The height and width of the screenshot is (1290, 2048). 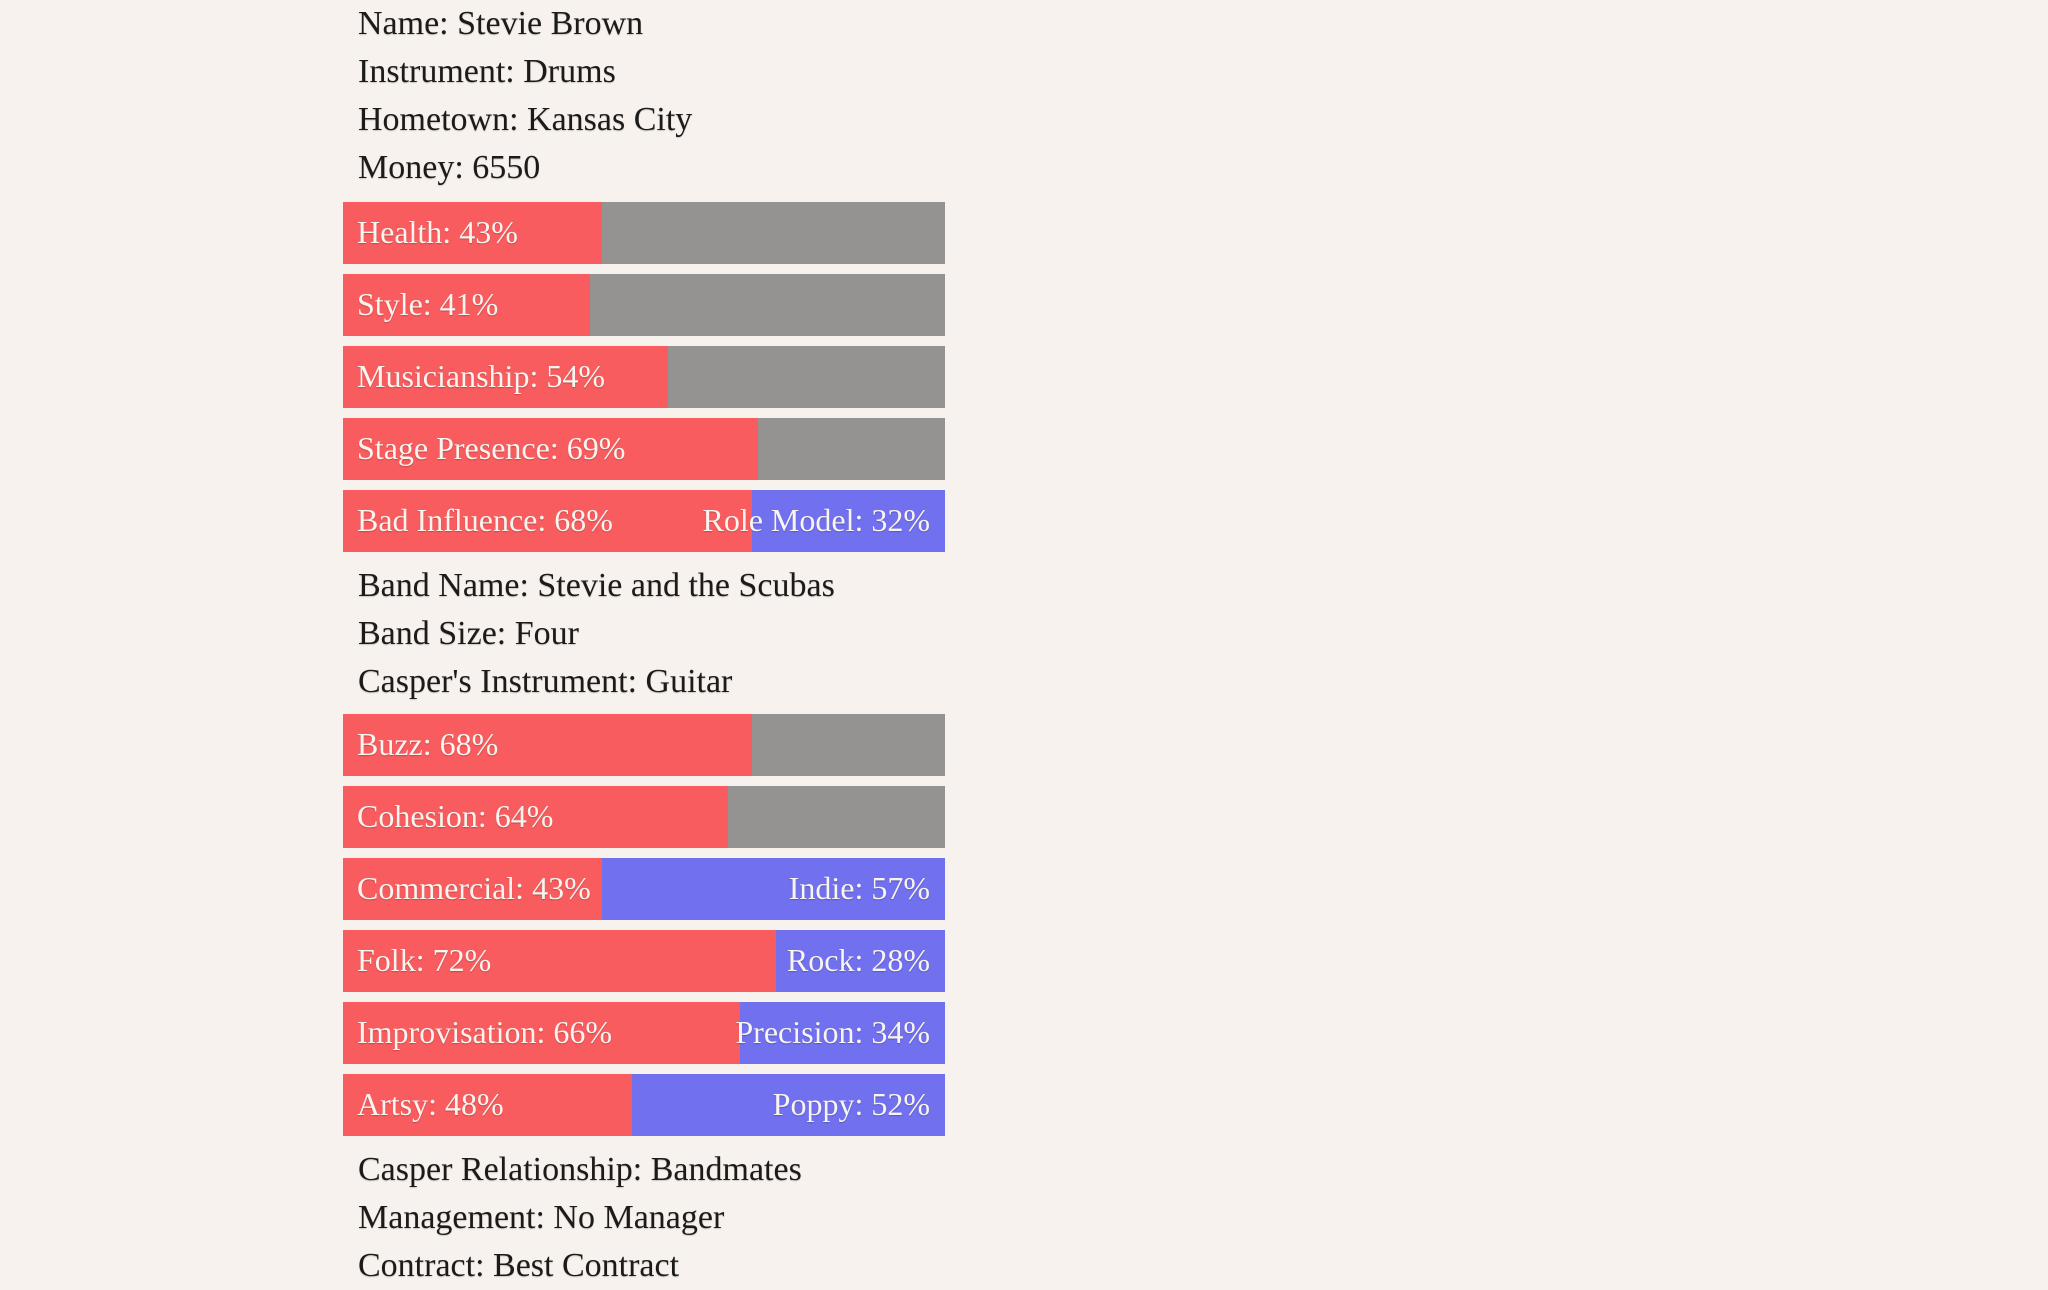 I want to click on stat-bar-label-right: Poppy: 52%, so click(x=851, y=1104).